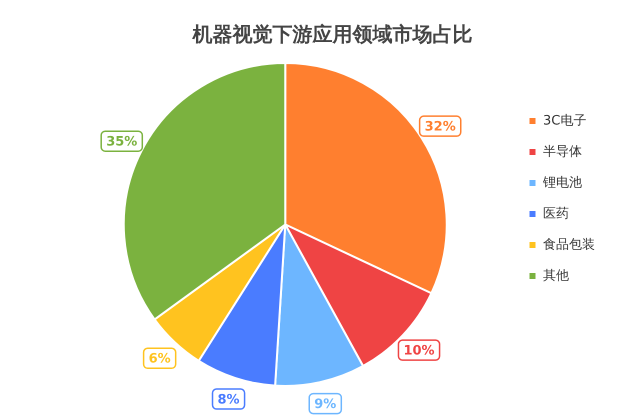  Describe the element at coordinates (419, 350) in the screenshot. I see `data-label: 10%` at that location.